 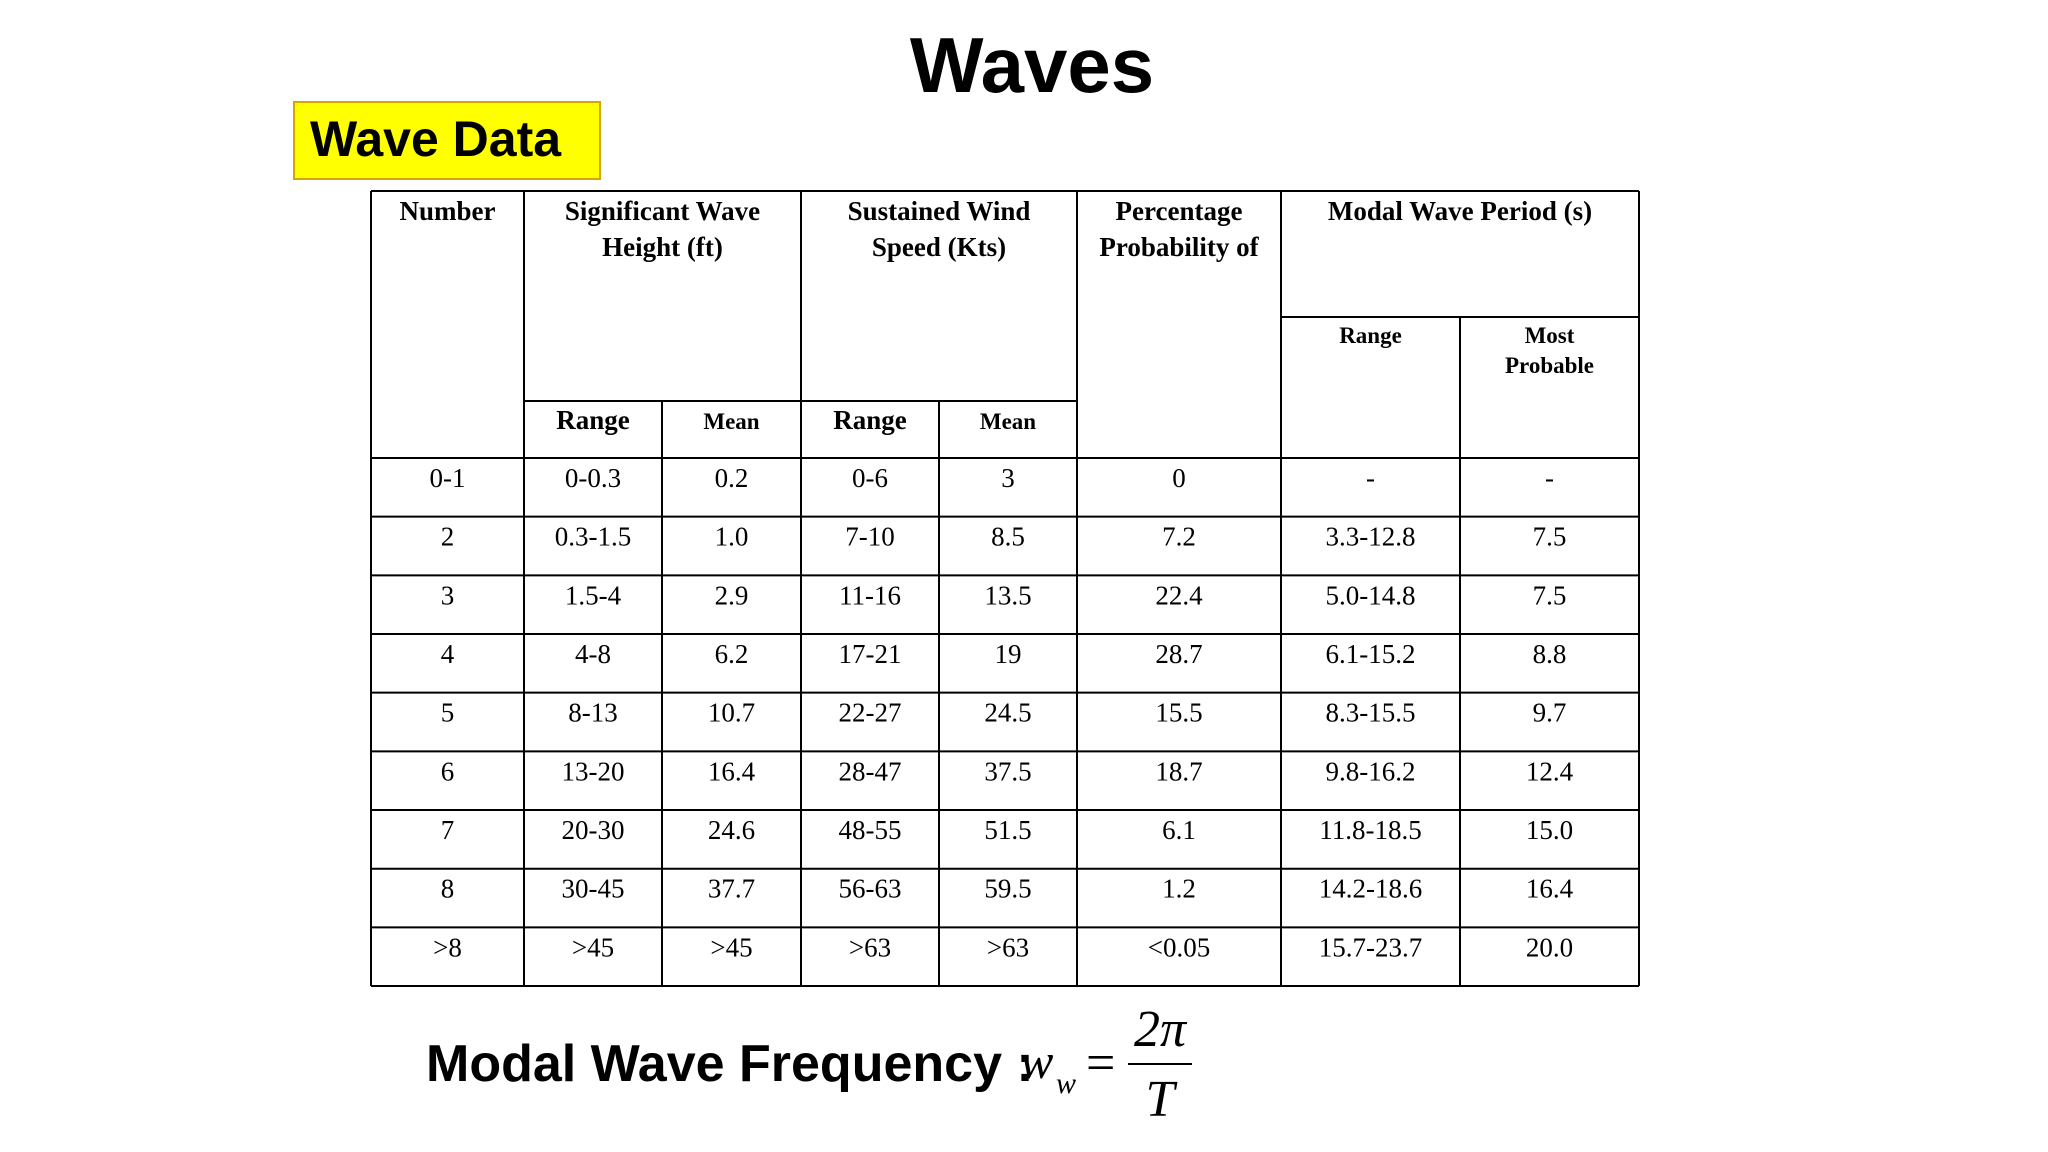 I want to click on table-cell: 14.2-18.6, so click(x=1371, y=889).